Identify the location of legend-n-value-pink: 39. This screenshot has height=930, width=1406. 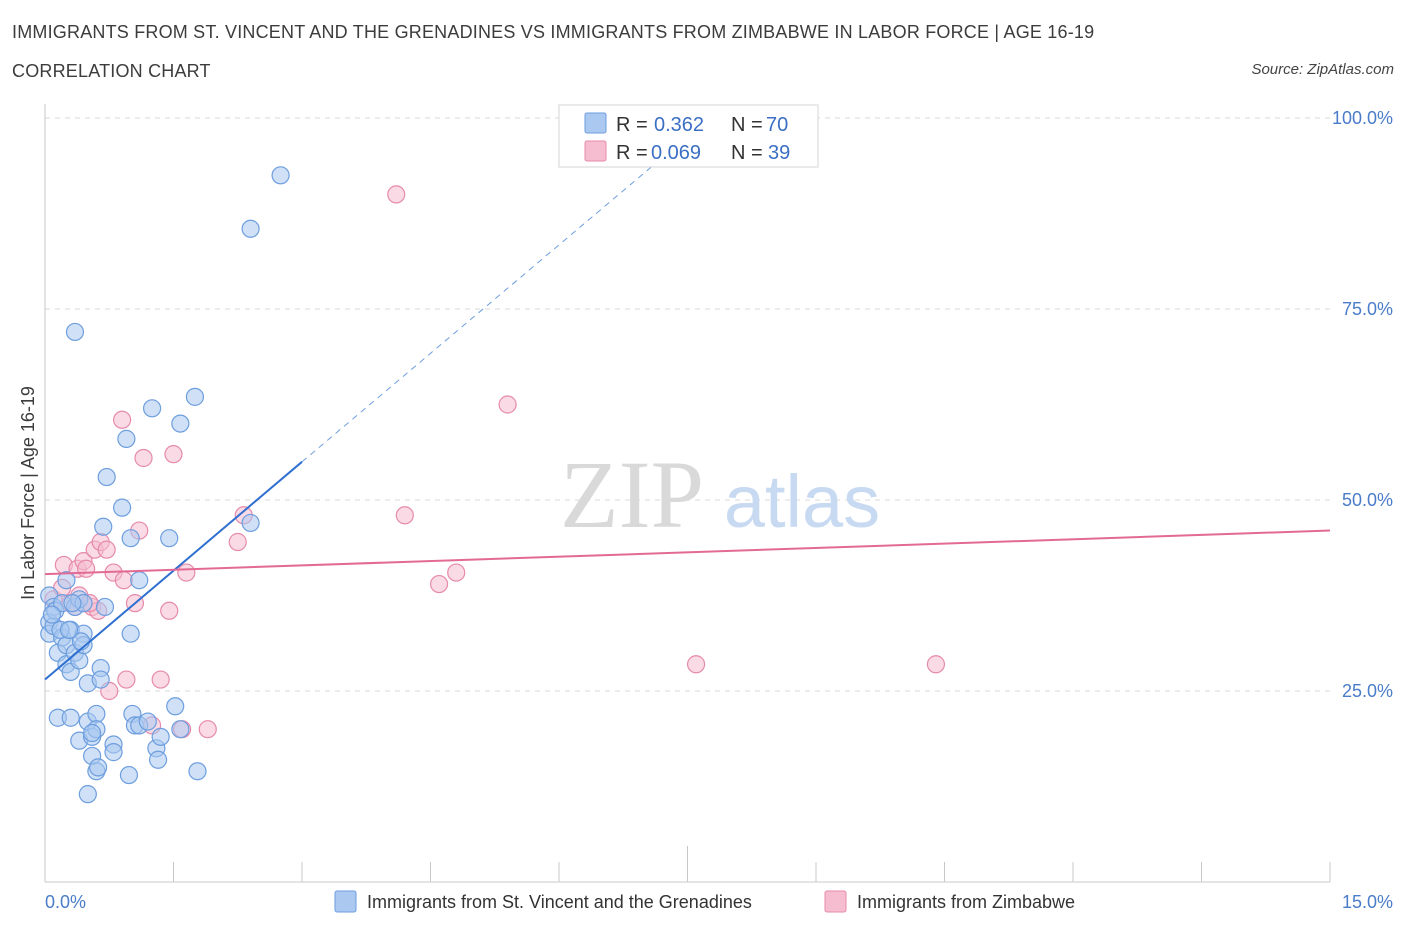
(779, 153).